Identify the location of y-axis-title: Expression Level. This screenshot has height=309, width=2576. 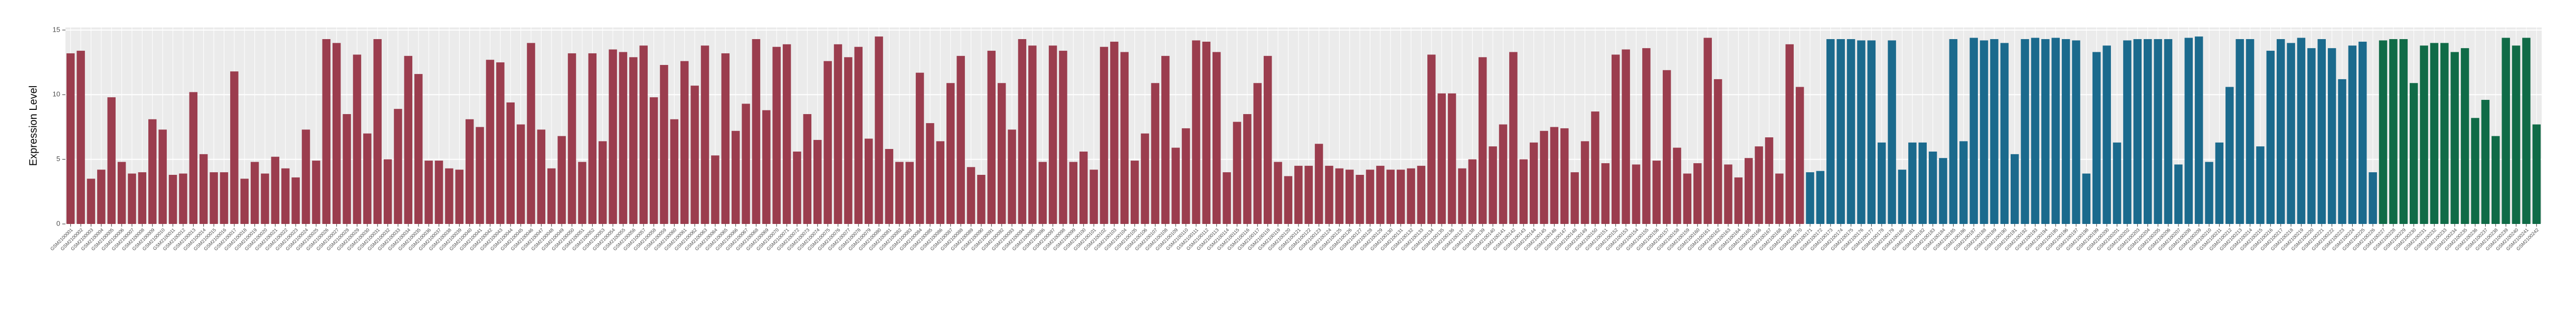
(33, 126).